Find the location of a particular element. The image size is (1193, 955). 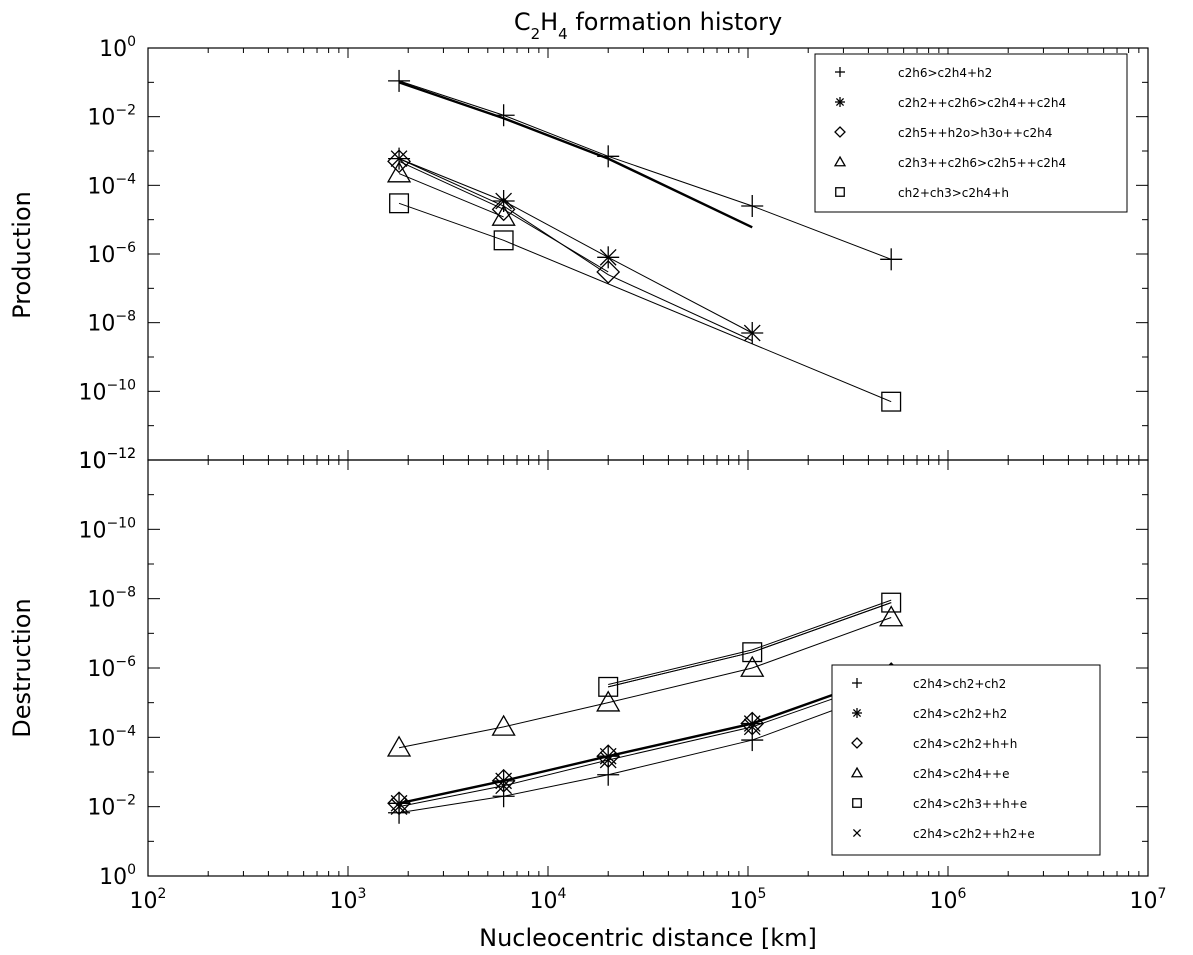

production-y-tick-label-6-exp: −12 is located at coordinates (121, 454).